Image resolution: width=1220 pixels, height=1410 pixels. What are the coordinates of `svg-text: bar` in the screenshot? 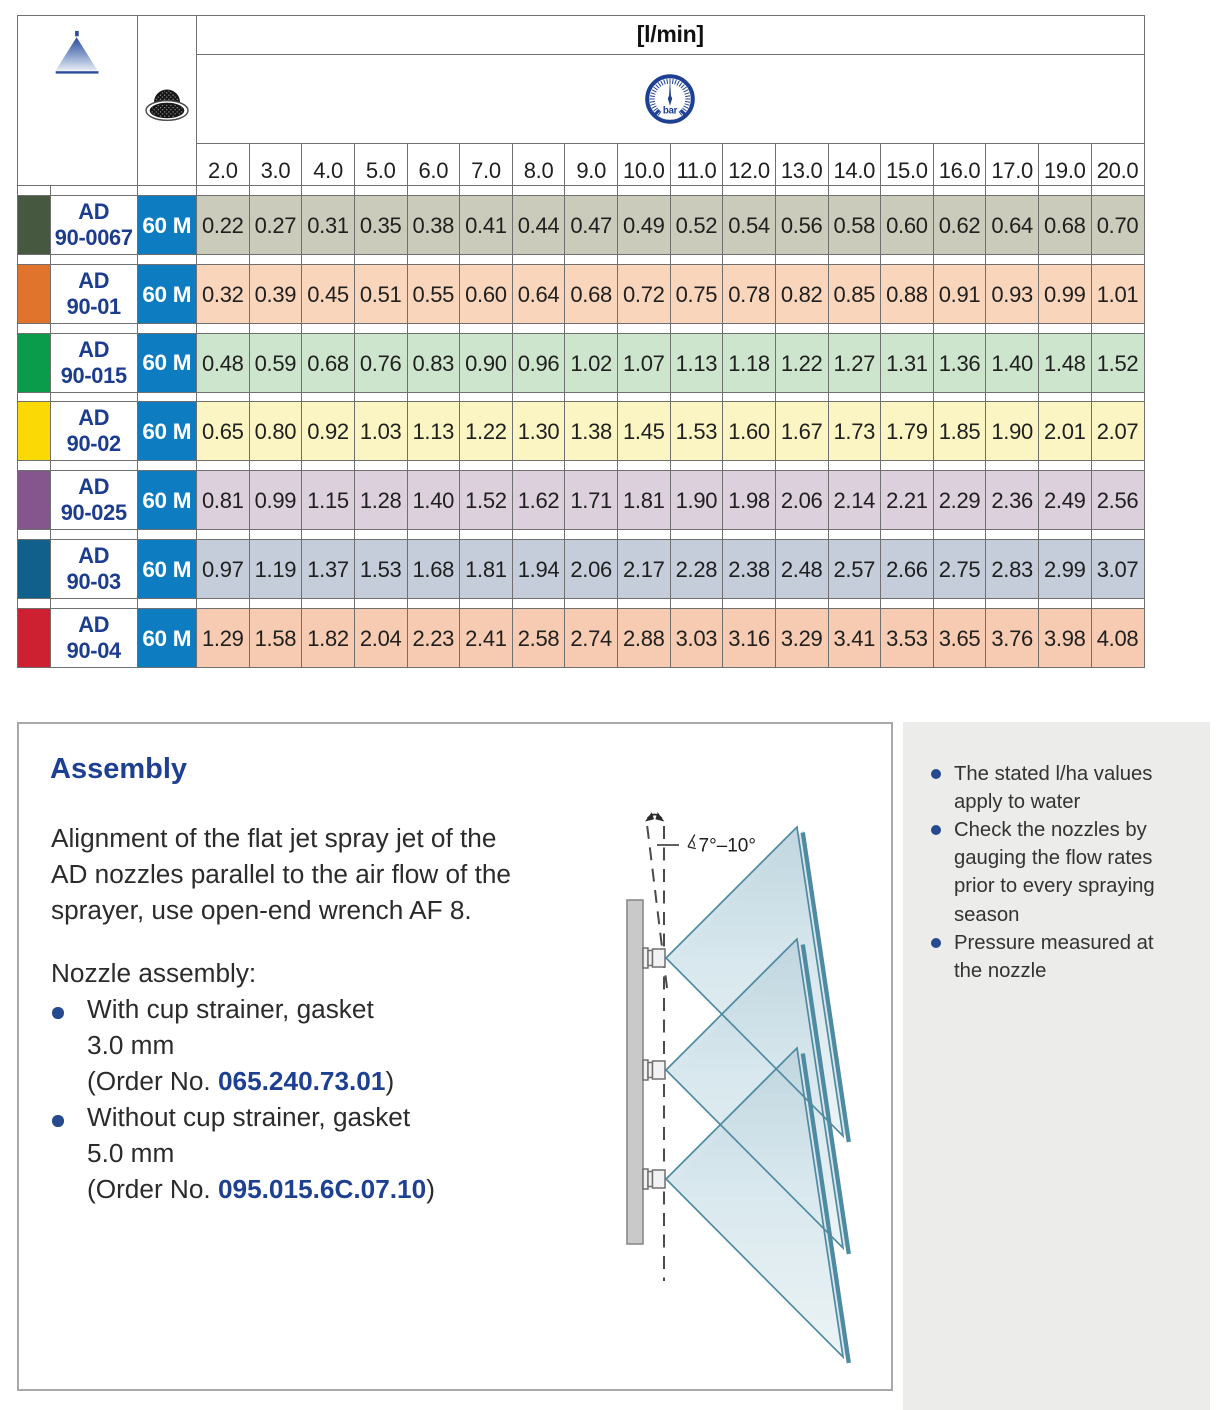 It's located at (670, 110).